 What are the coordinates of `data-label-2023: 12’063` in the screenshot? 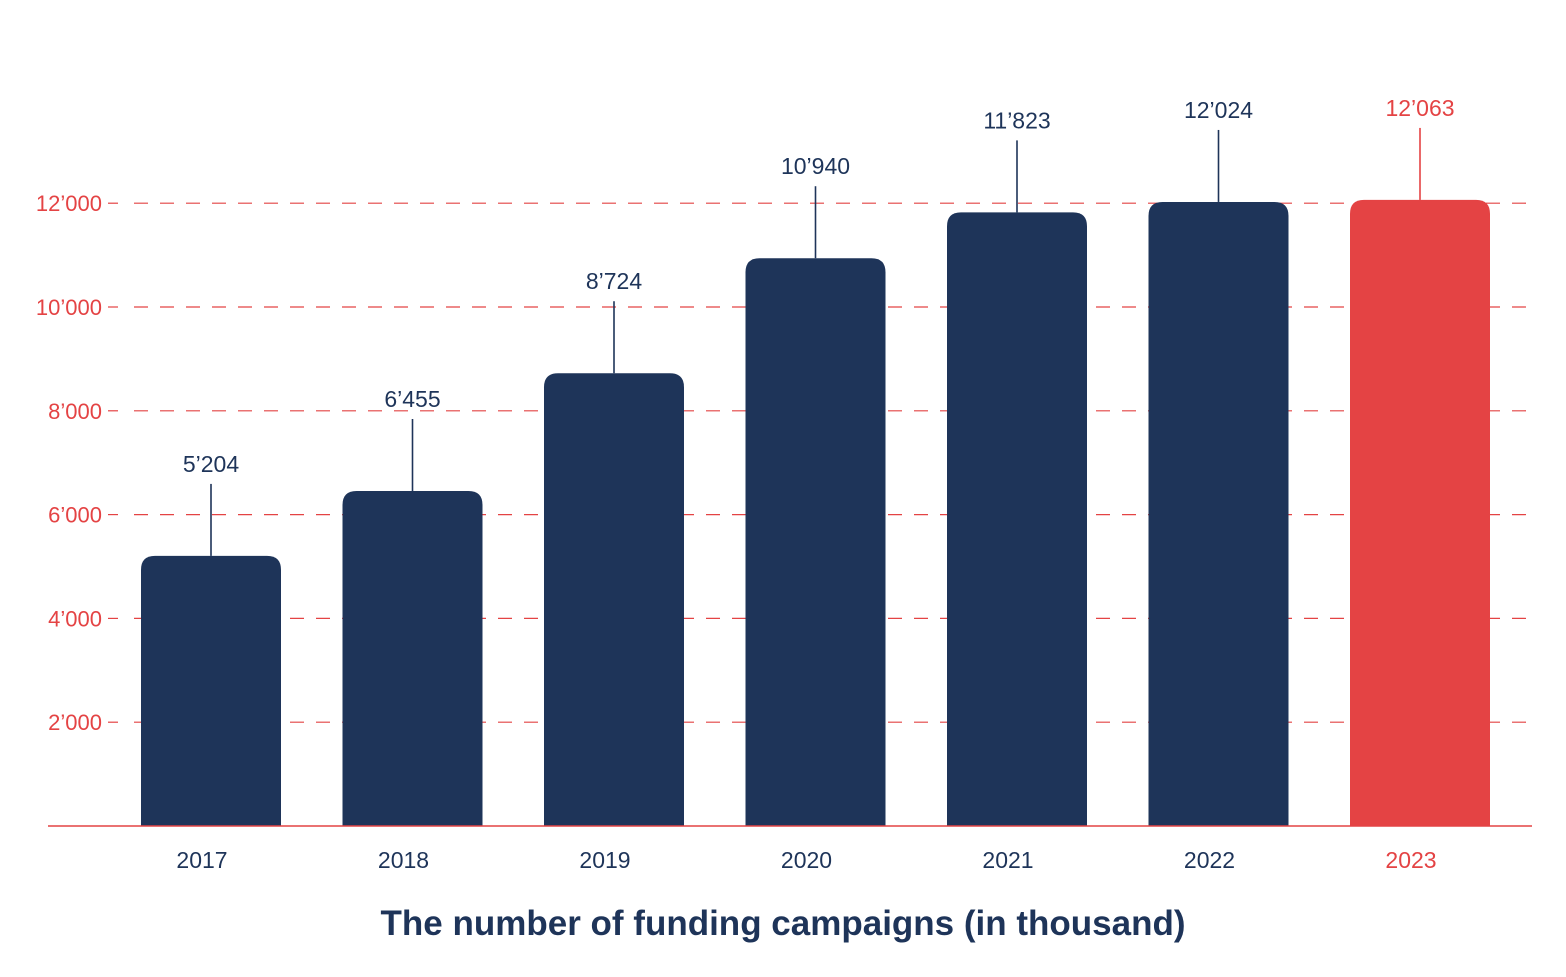 It's located at (1419, 108).